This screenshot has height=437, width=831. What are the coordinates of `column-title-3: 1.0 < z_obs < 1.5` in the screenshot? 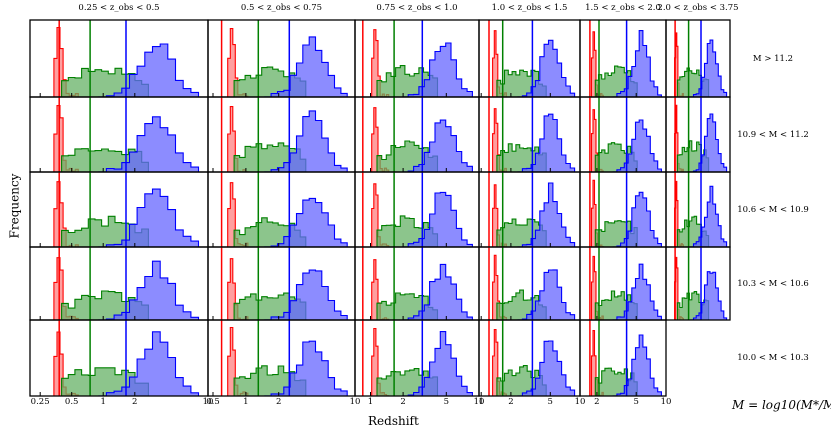 It's located at (529, 8).